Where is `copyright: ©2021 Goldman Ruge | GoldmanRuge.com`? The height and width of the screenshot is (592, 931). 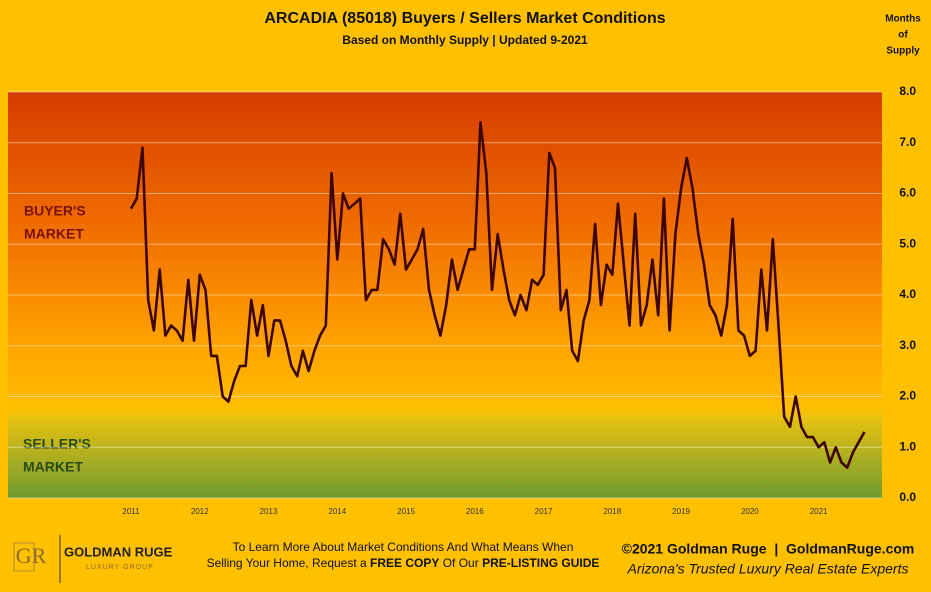
copyright: ©2021 Goldman Ruge | GoldmanRuge.com is located at coordinates (768, 549).